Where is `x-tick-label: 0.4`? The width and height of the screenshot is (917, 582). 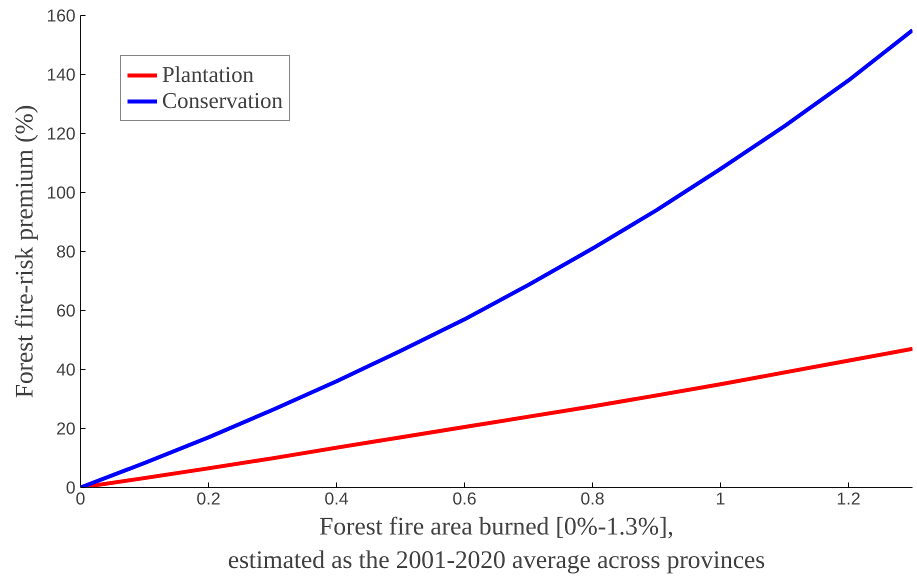 x-tick-label: 0.4 is located at coordinates (336, 498).